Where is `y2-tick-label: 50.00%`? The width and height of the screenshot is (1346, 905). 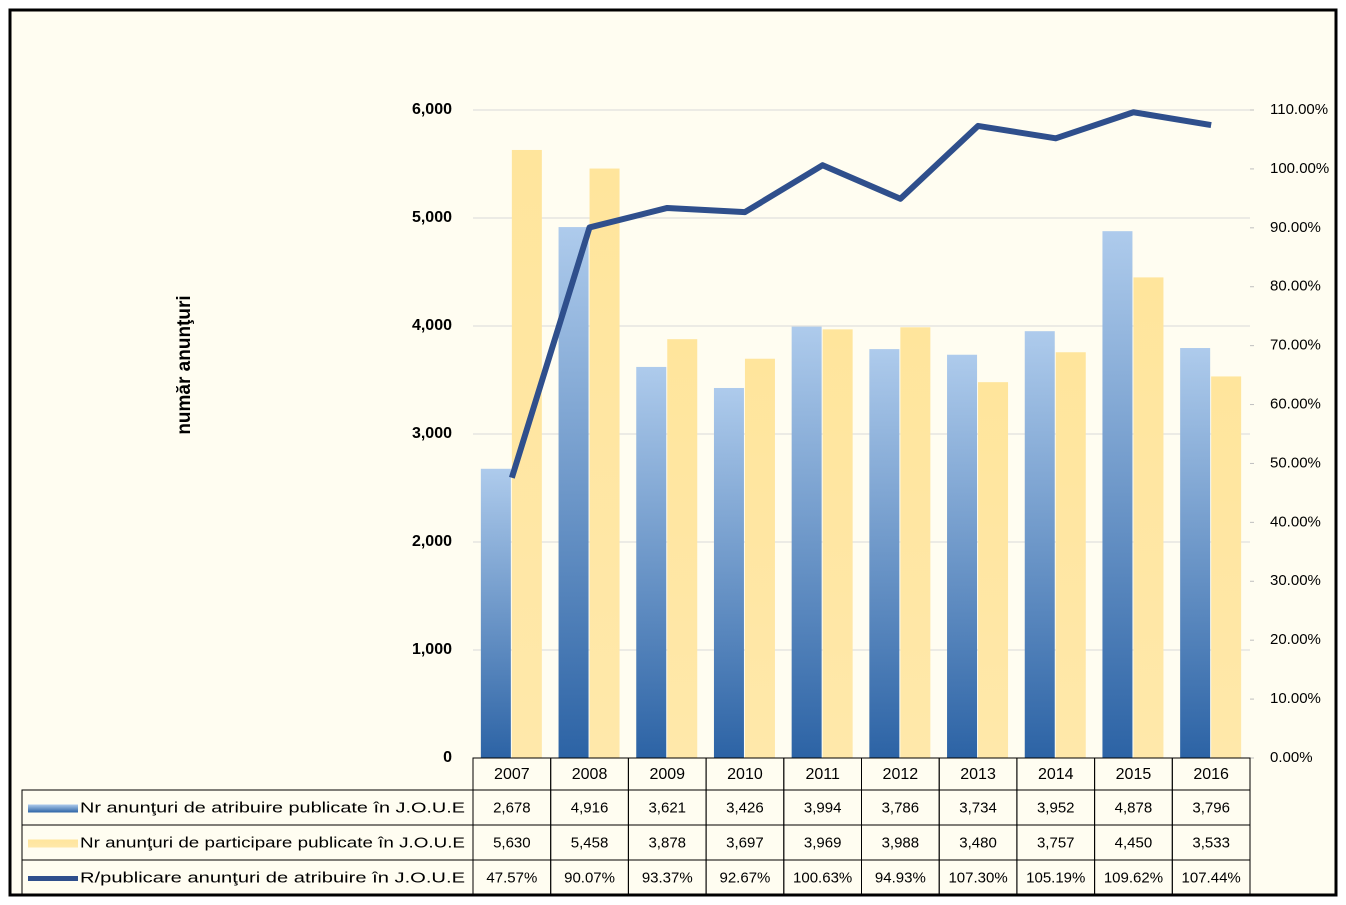
y2-tick-label: 50.00% is located at coordinates (1295, 462).